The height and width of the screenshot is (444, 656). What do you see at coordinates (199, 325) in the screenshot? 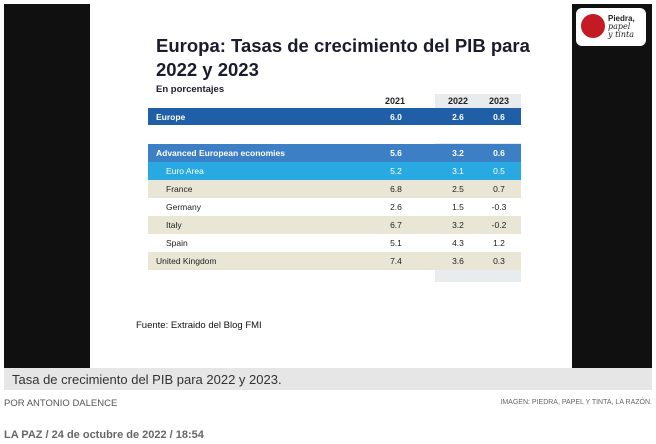
I see `source-note: Fuente: Extraido del Blog FMI` at bounding box center [199, 325].